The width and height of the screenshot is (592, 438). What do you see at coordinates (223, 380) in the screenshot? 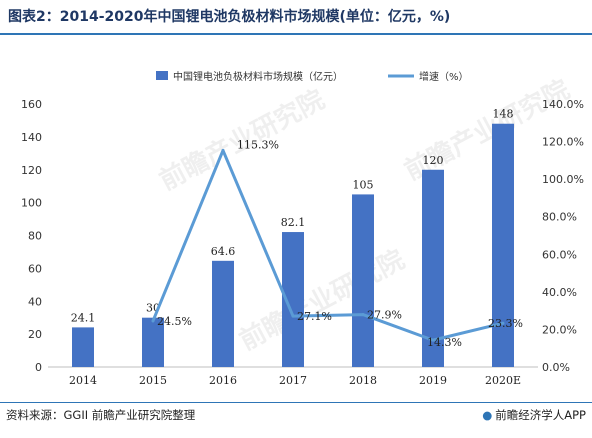
I see `x-tick-label: 2016` at bounding box center [223, 380].